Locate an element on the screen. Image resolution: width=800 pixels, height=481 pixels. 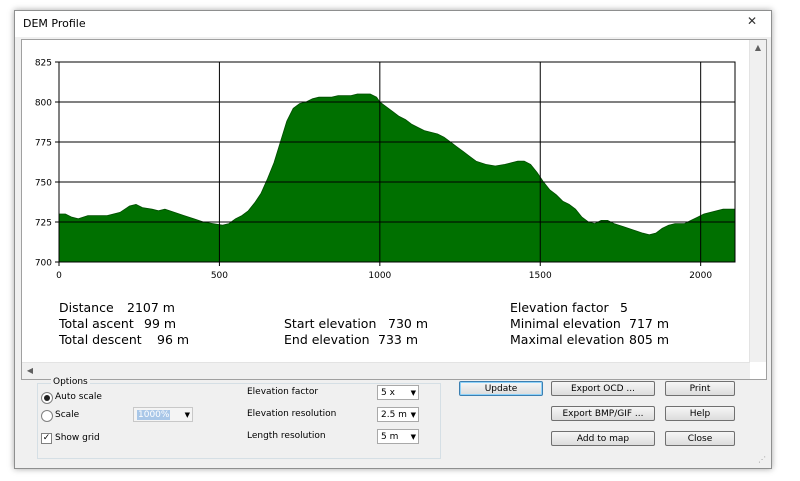
y-tick-label: 700 is located at coordinates (43, 264).